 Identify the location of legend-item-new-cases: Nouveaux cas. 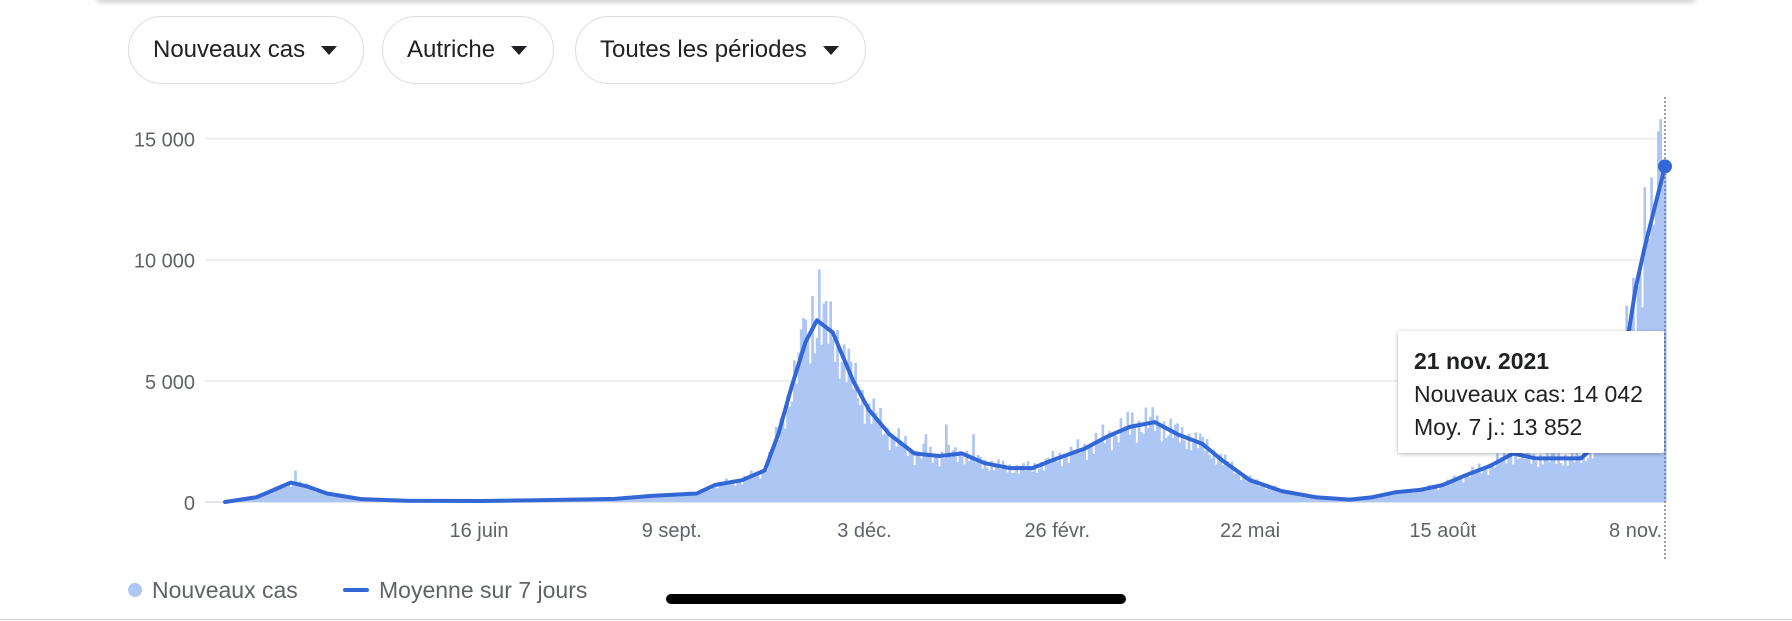
(213, 590).